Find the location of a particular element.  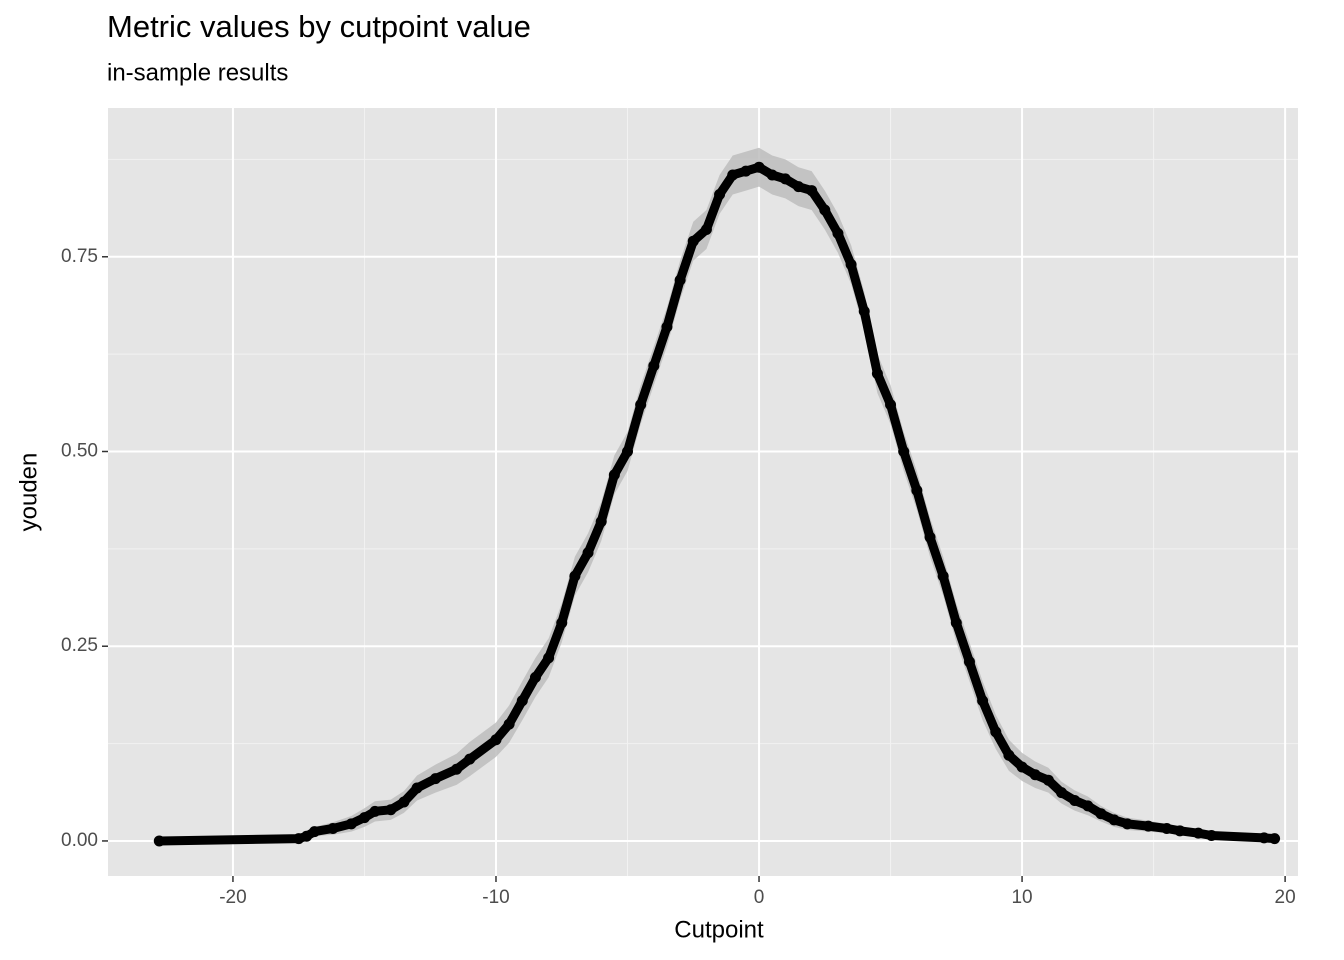

x-axis-title: Cutpoint is located at coordinates (719, 929).